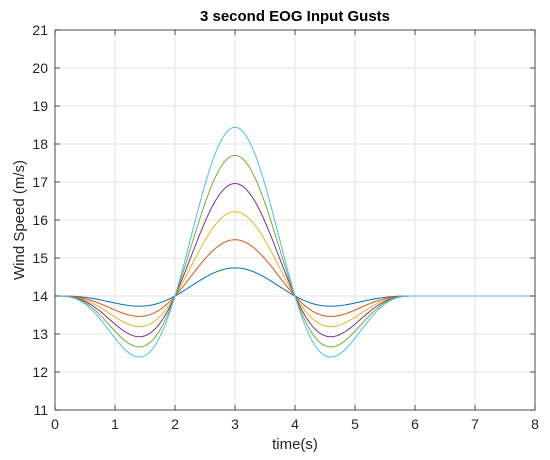 Image resolution: width=550 pixels, height=460 pixels. Describe the element at coordinates (40, 220) in the screenshot. I see `y-tick-label: 16` at that location.